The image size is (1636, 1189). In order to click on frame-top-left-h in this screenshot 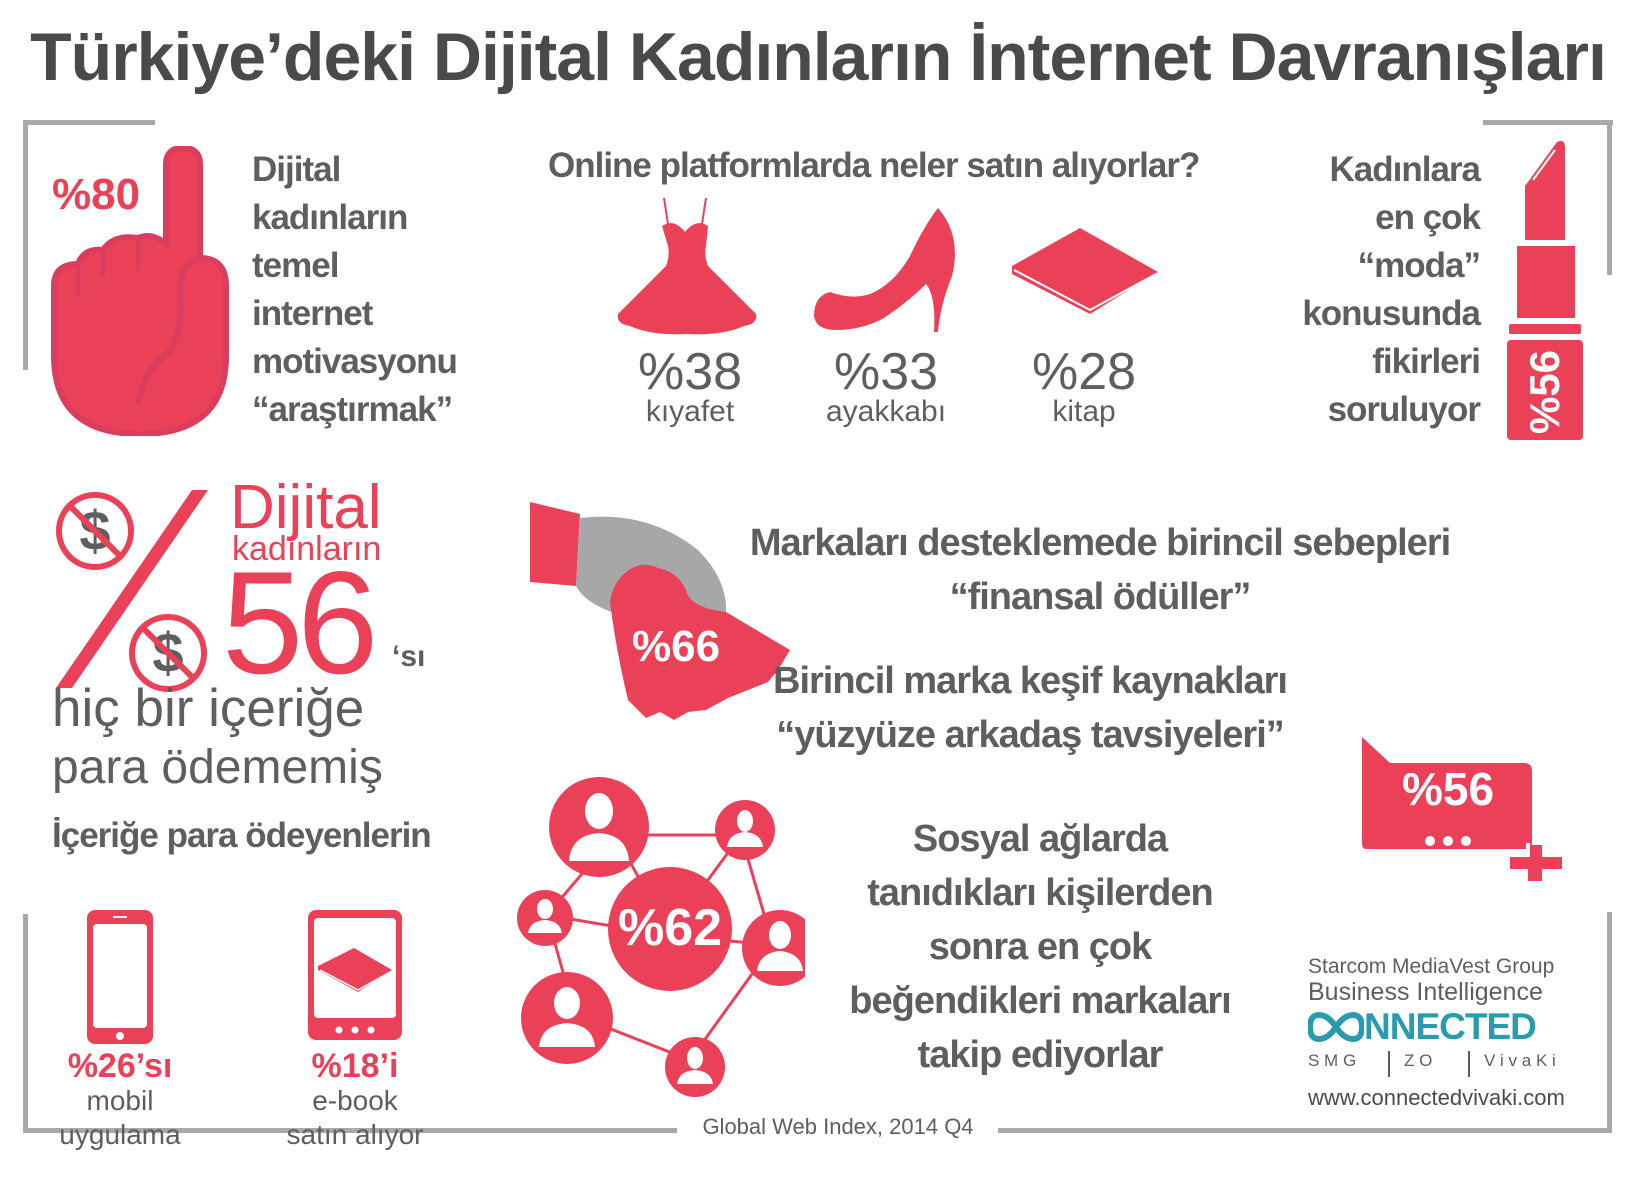, I will do `click(89, 122)`.